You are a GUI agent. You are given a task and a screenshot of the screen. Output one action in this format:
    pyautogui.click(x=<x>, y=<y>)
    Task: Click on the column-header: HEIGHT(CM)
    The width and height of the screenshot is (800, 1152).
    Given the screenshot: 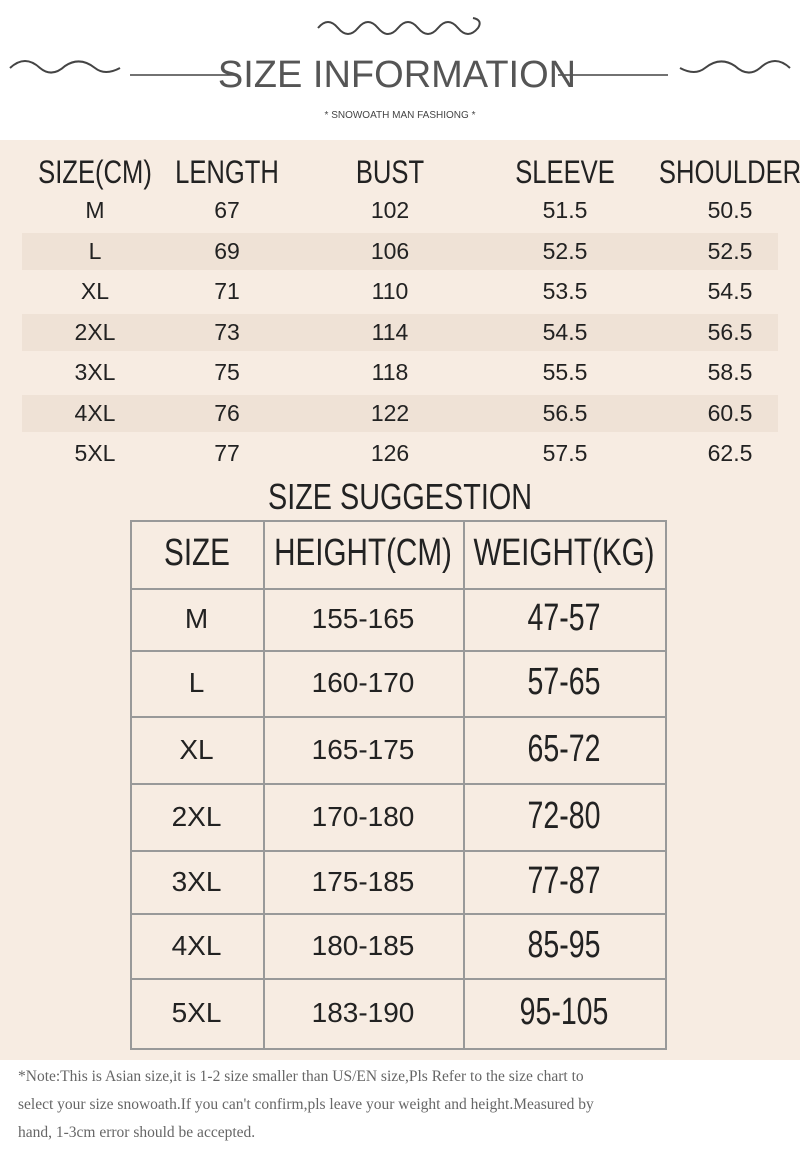 What is the action you would take?
    pyautogui.click(x=363, y=553)
    